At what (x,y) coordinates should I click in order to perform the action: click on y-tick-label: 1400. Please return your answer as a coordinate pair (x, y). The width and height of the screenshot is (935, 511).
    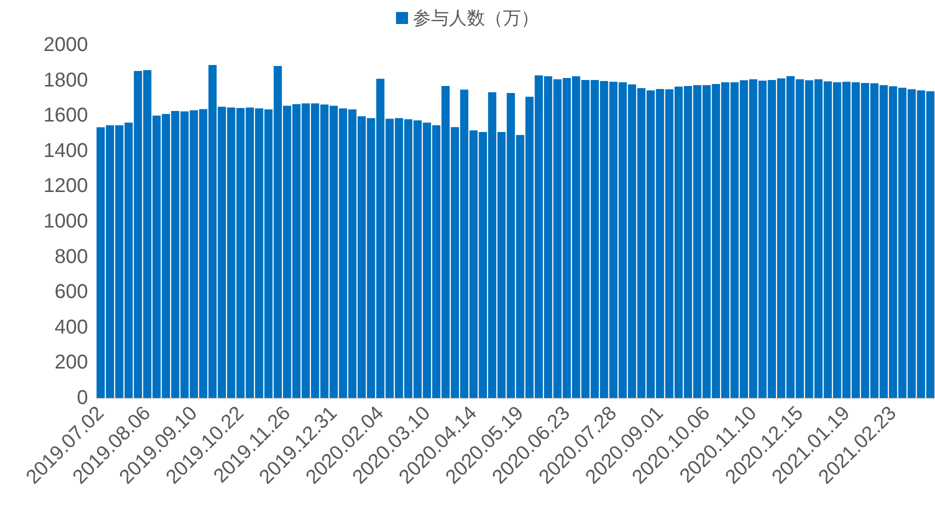
    Looking at the image, I should click on (66, 151).